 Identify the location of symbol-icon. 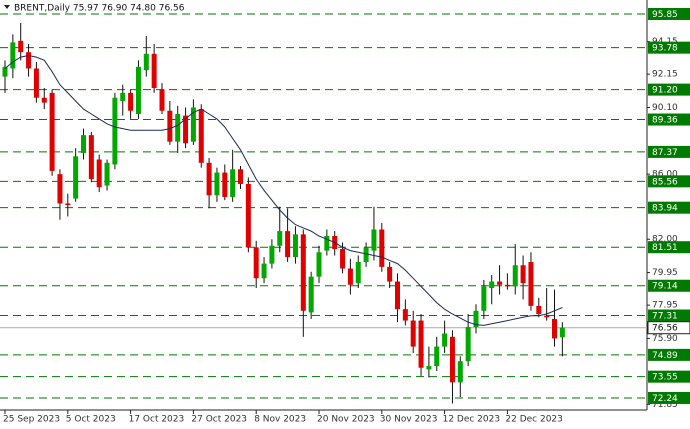
(7, 7).